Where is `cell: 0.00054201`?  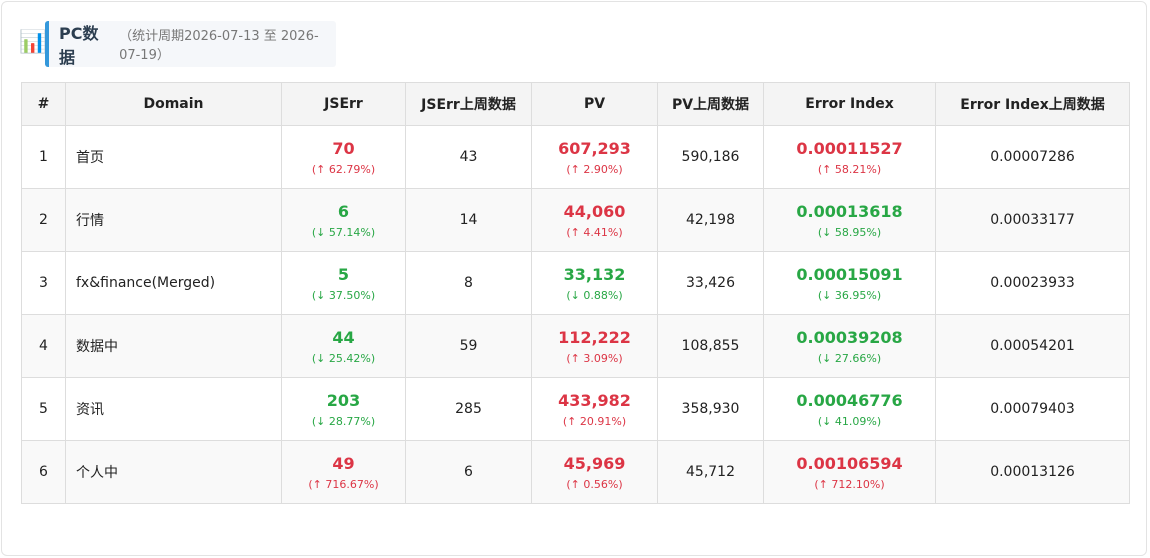
cell: 0.00054201 is located at coordinates (1032, 346).